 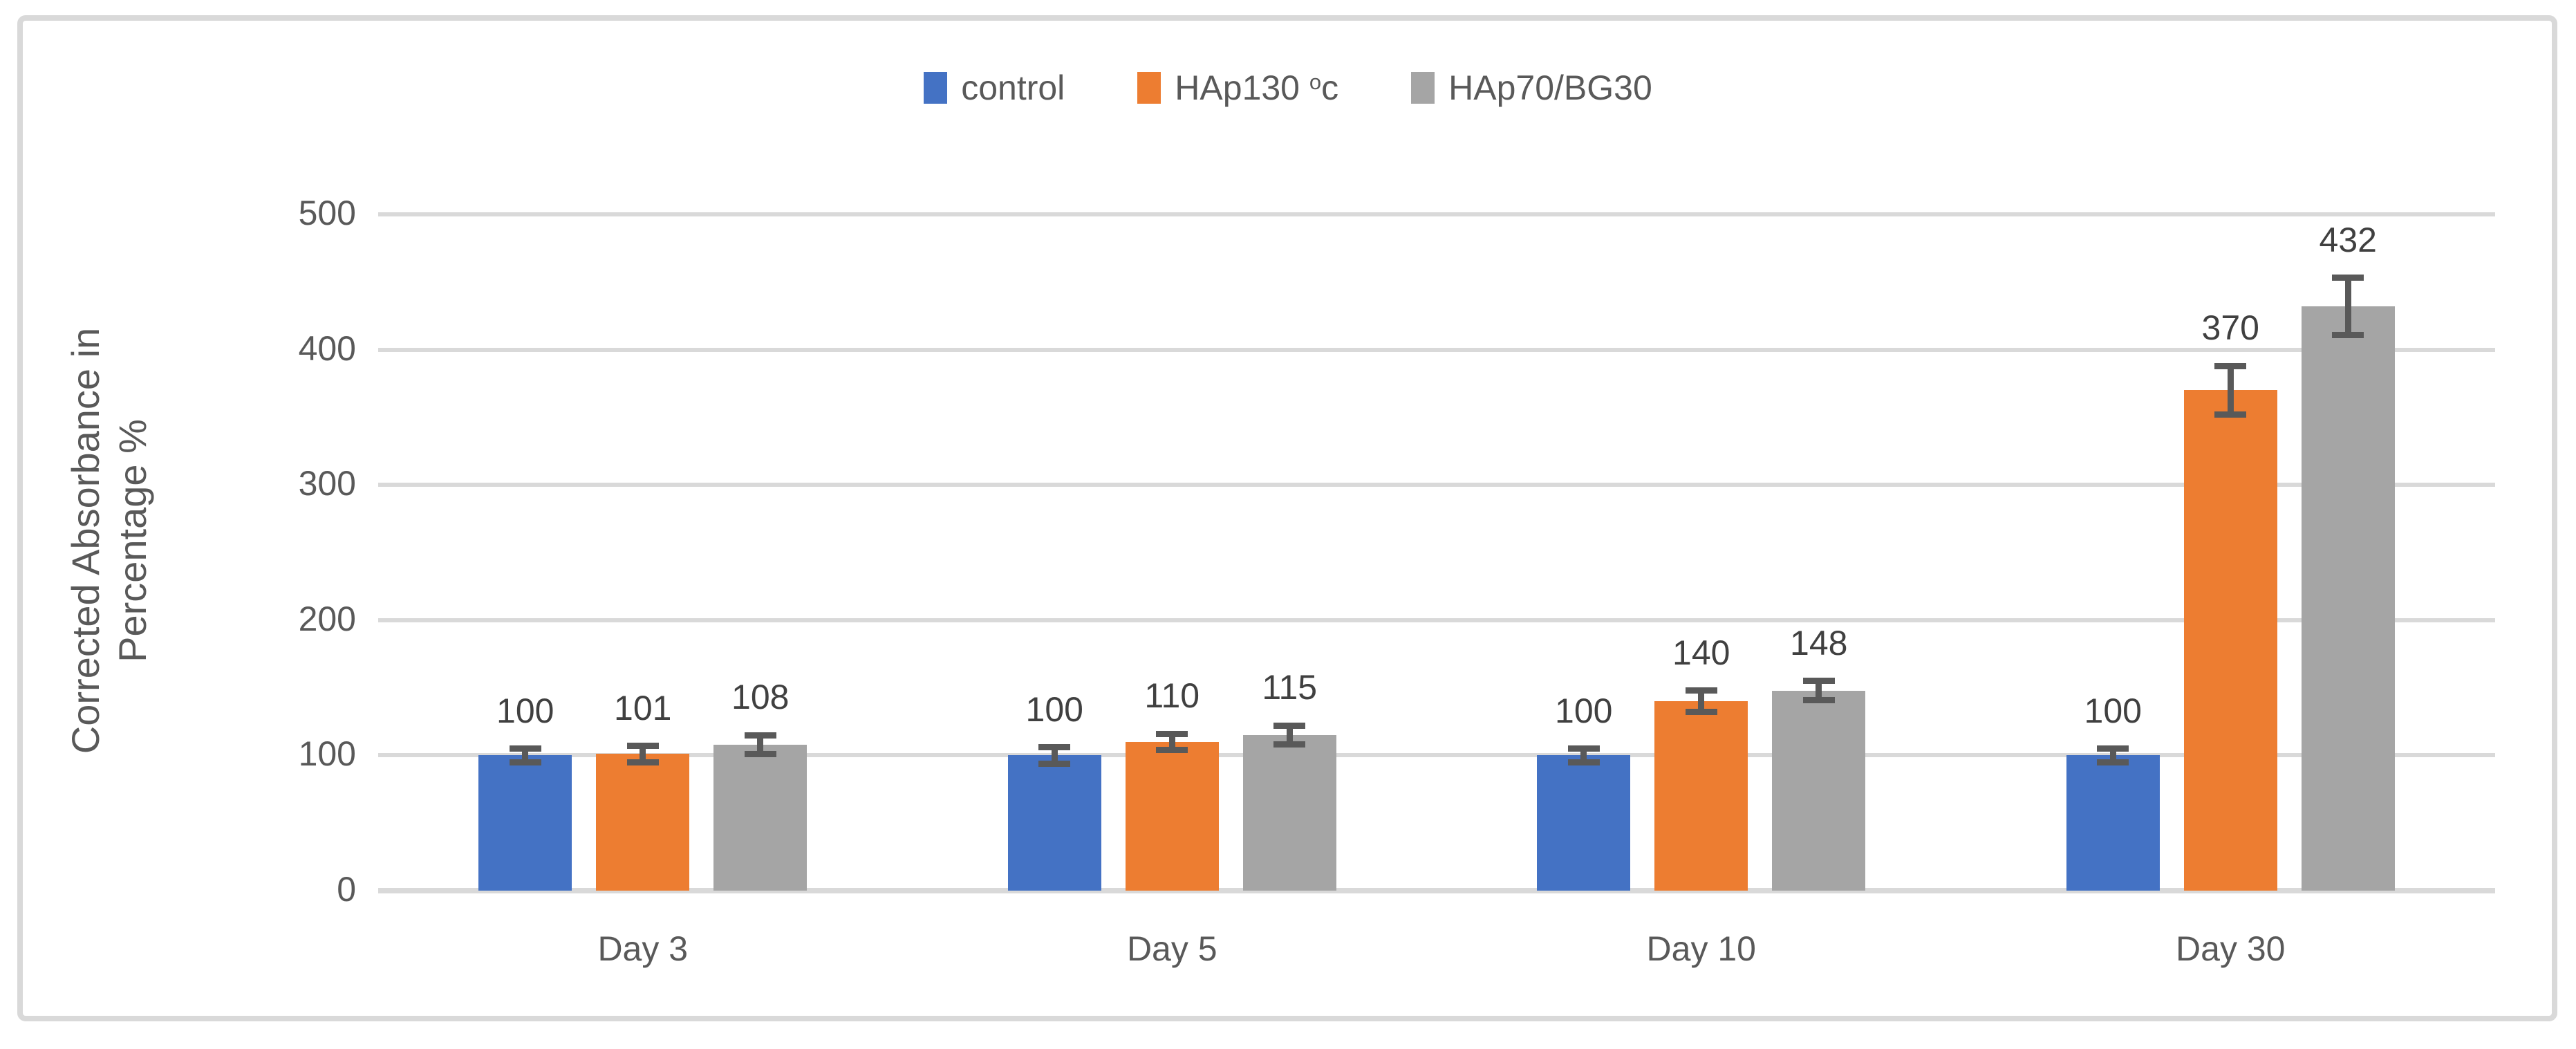 I want to click on data-label-hap70-bg30-day-30: 432, so click(x=2348, y=239).